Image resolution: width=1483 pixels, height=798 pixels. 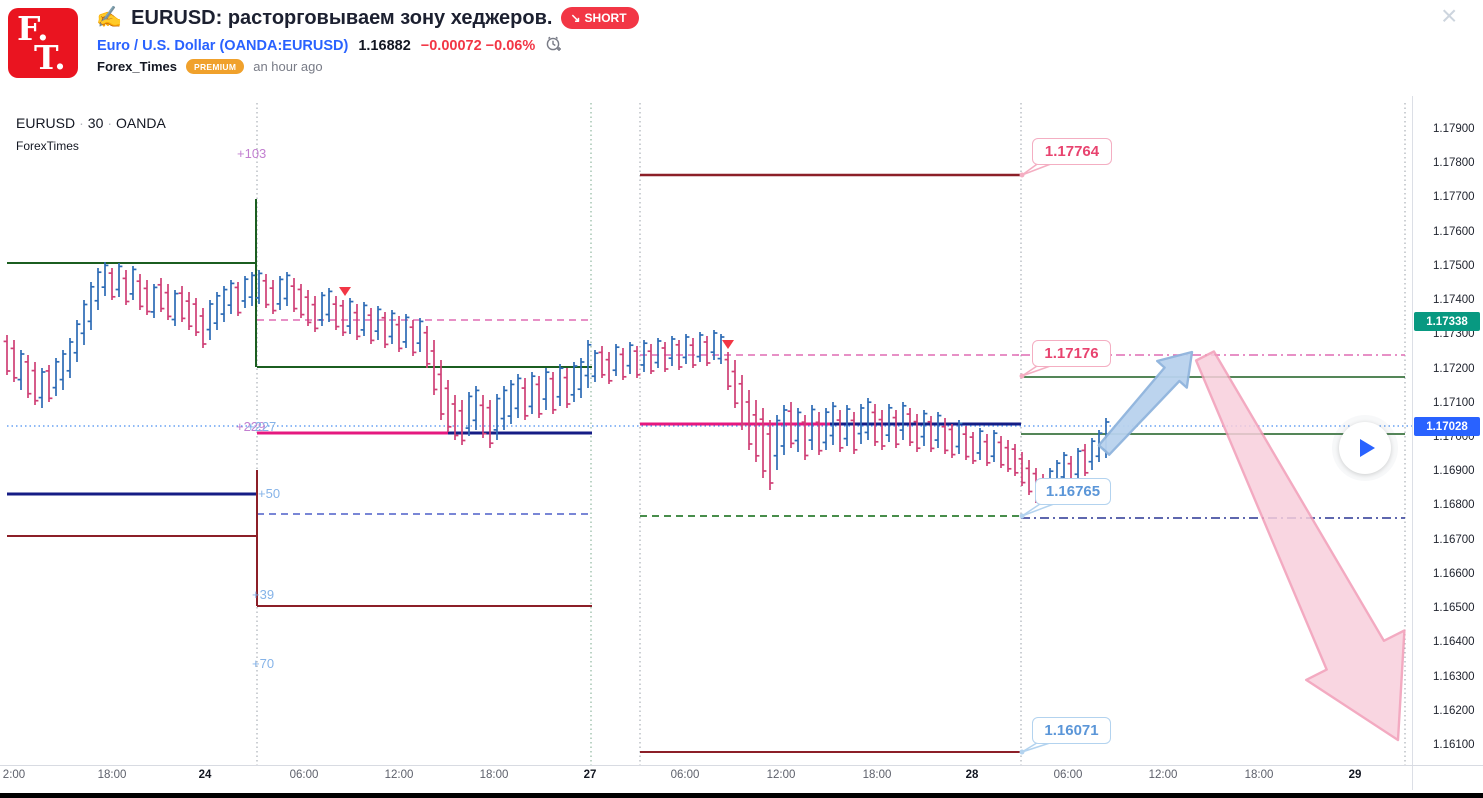 What do you see at coordinates (342, 17) in the screenshot?
I see `idea-title: EURUSD: расторговываем зону хеджеров.` at bounding box center [342, 17].